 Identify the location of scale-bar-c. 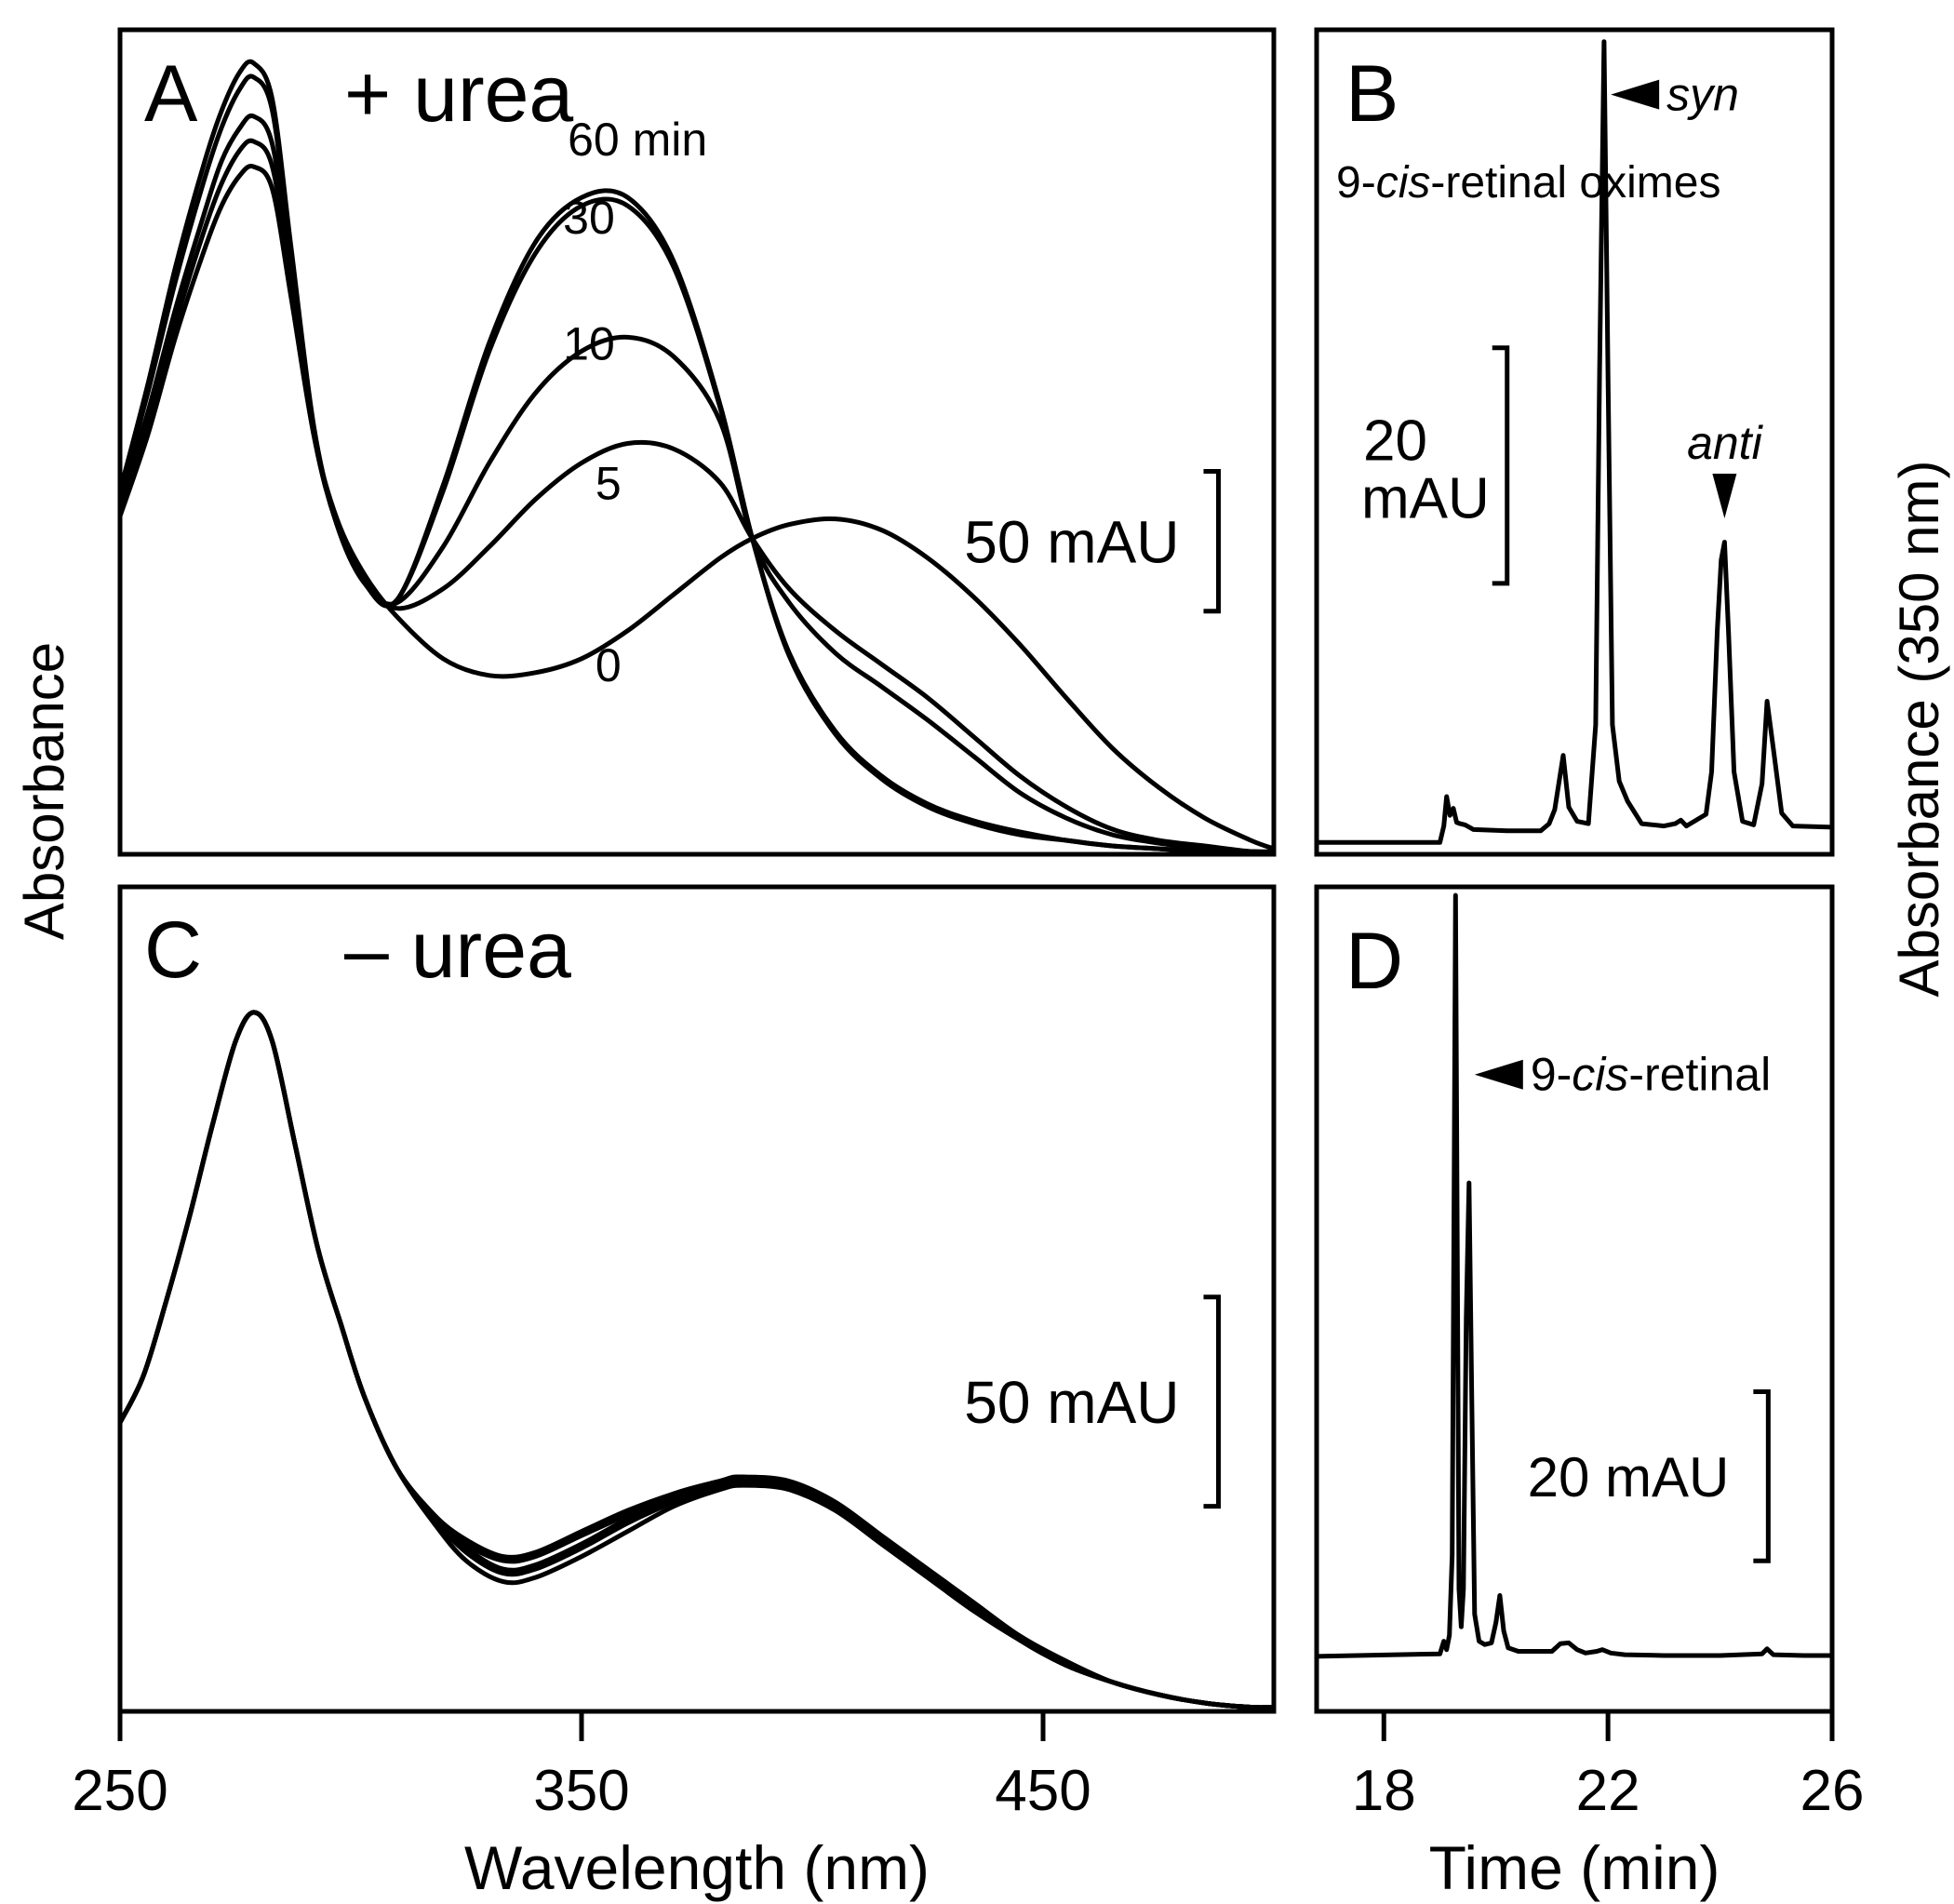
(1212, 1401).